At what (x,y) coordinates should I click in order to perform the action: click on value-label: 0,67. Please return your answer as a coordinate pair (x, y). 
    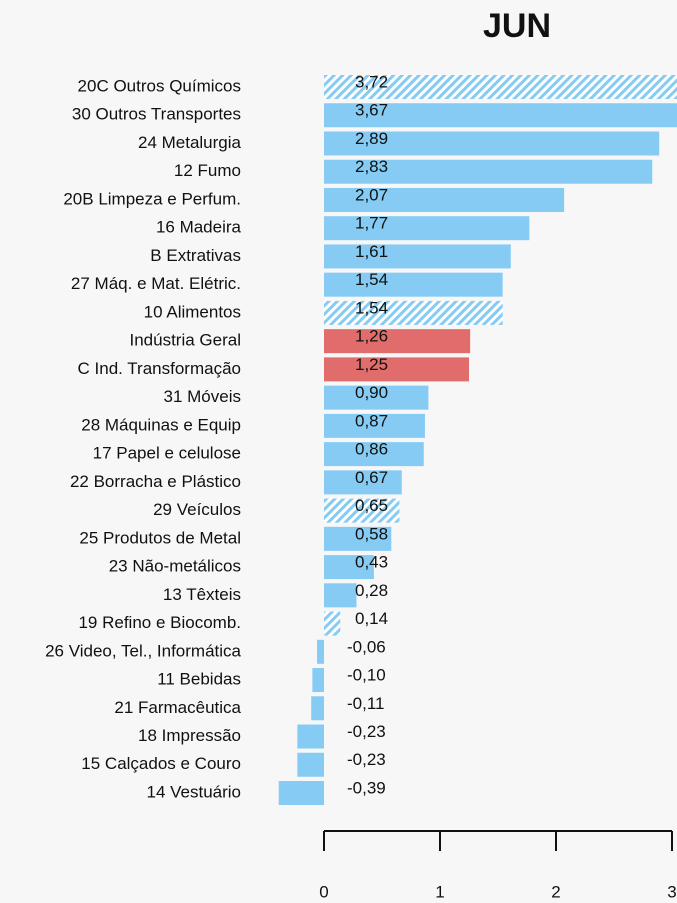
    Looking at the image, I should click on (371, 477).